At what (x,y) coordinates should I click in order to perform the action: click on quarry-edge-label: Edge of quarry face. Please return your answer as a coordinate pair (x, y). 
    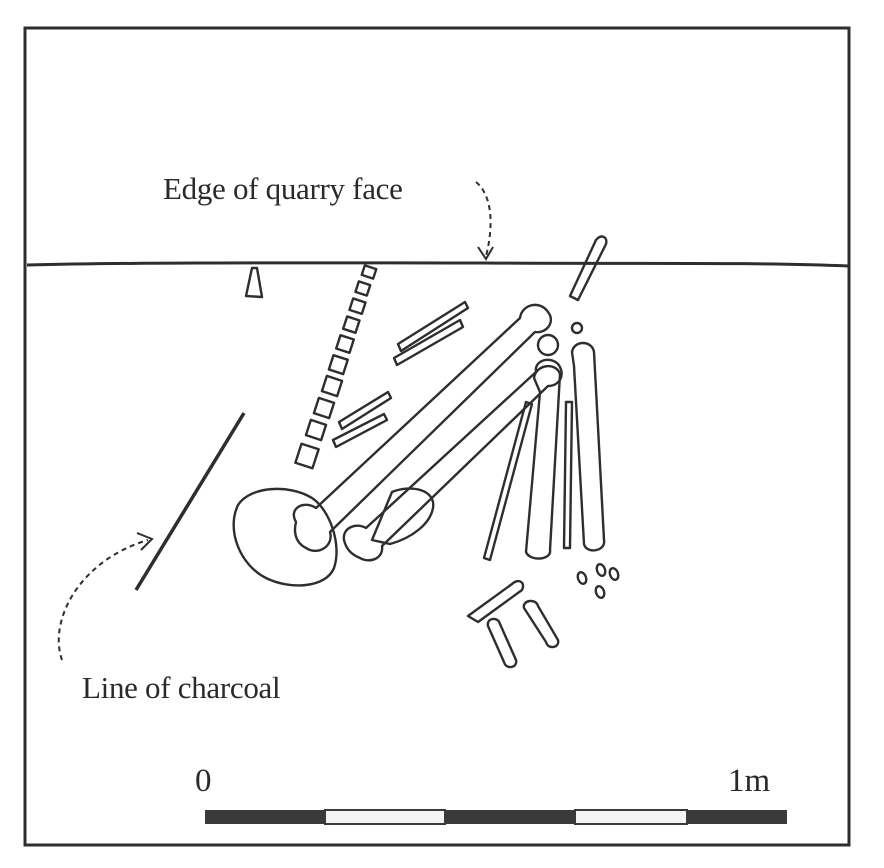
    Looking at the image, I should click on (283, 188).